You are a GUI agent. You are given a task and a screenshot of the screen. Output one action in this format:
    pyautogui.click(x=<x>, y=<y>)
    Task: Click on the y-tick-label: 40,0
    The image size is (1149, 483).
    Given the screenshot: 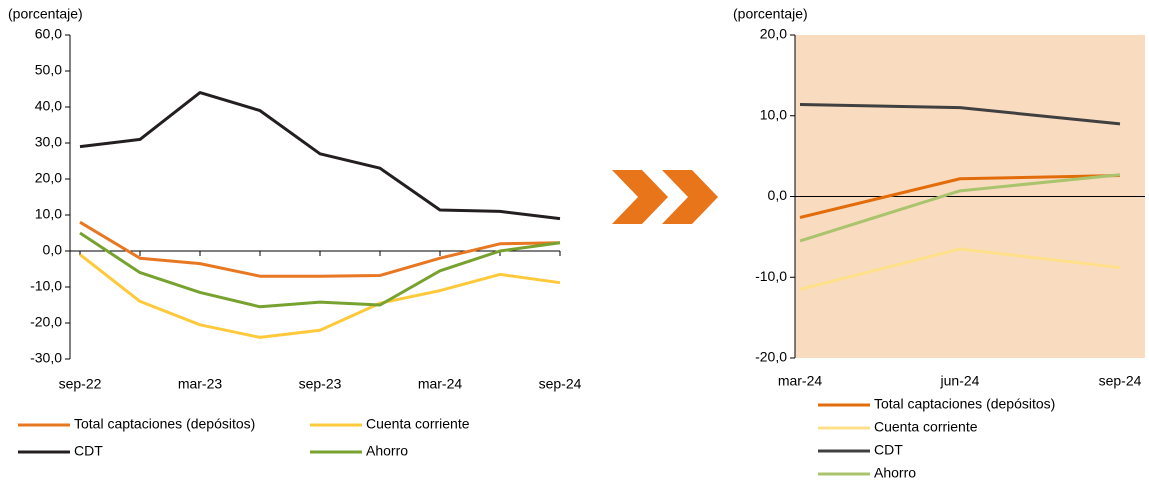 What is the action you would take?
    pyautogui.click(x=48, y=106)
    